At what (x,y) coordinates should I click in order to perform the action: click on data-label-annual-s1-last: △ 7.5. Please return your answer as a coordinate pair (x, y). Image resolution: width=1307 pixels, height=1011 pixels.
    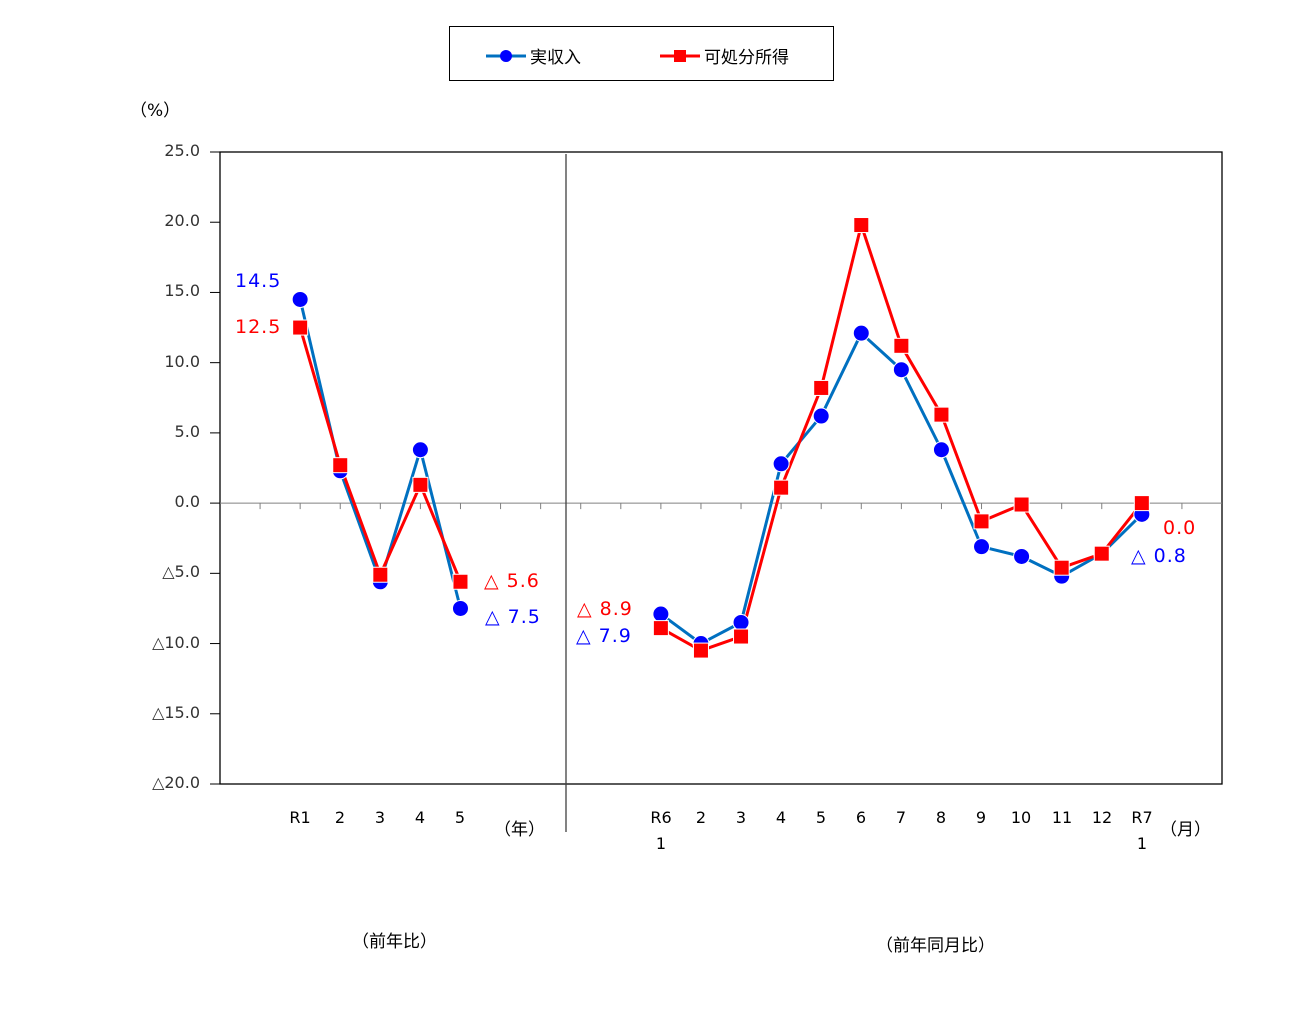
    Looking at the image, I should click on (513, 617).